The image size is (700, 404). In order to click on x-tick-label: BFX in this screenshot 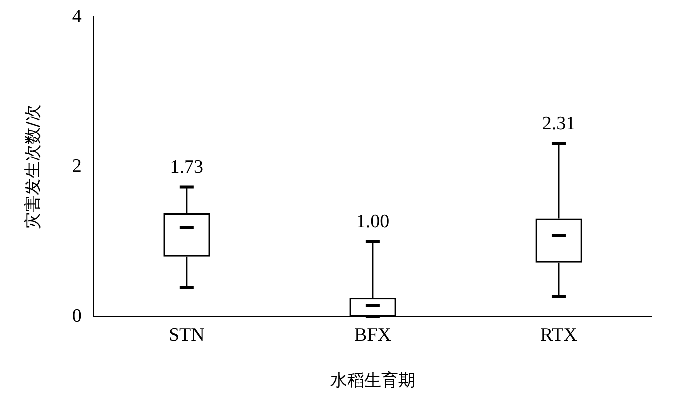, I will do `click(373, 335)`.